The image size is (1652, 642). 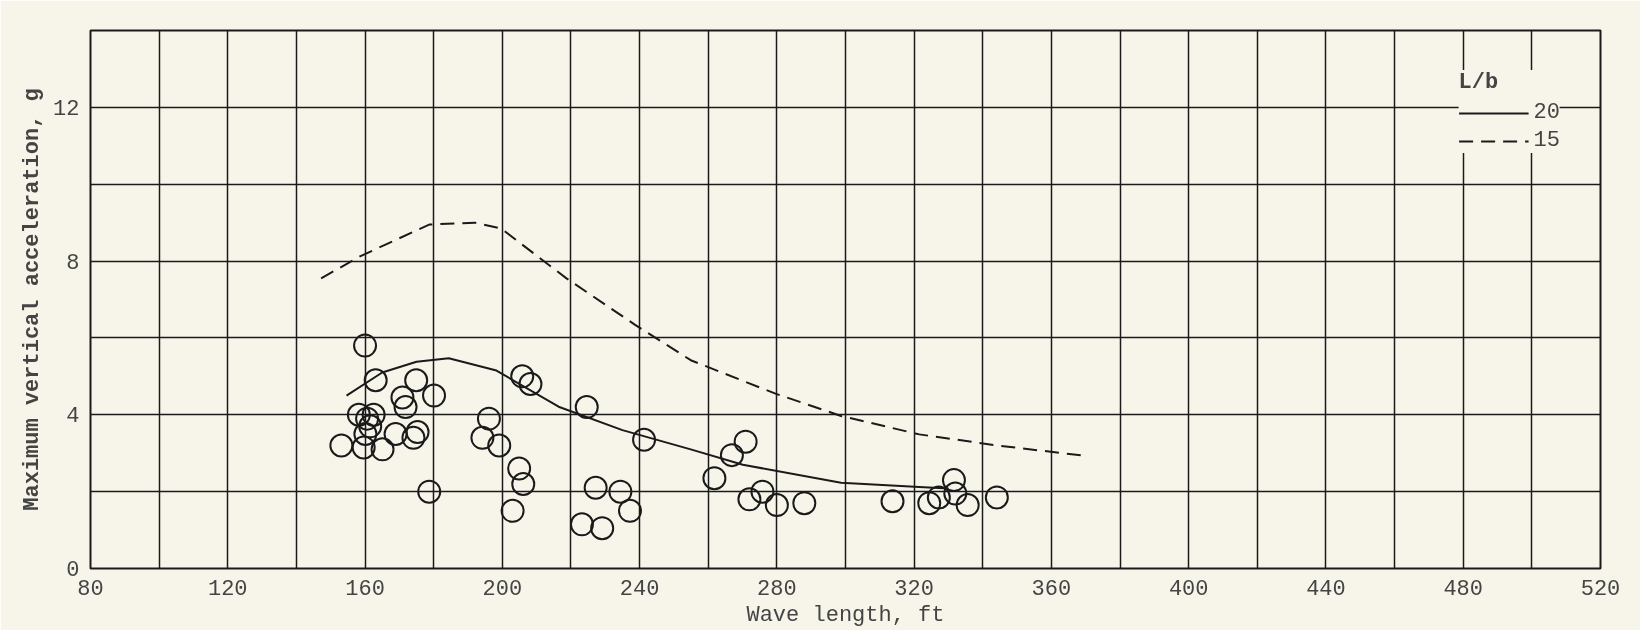 What do you see at coordinates (1463, 589) in the screenshot?
I see `x-tick-label: 480` at bounding box center [1463, 589].